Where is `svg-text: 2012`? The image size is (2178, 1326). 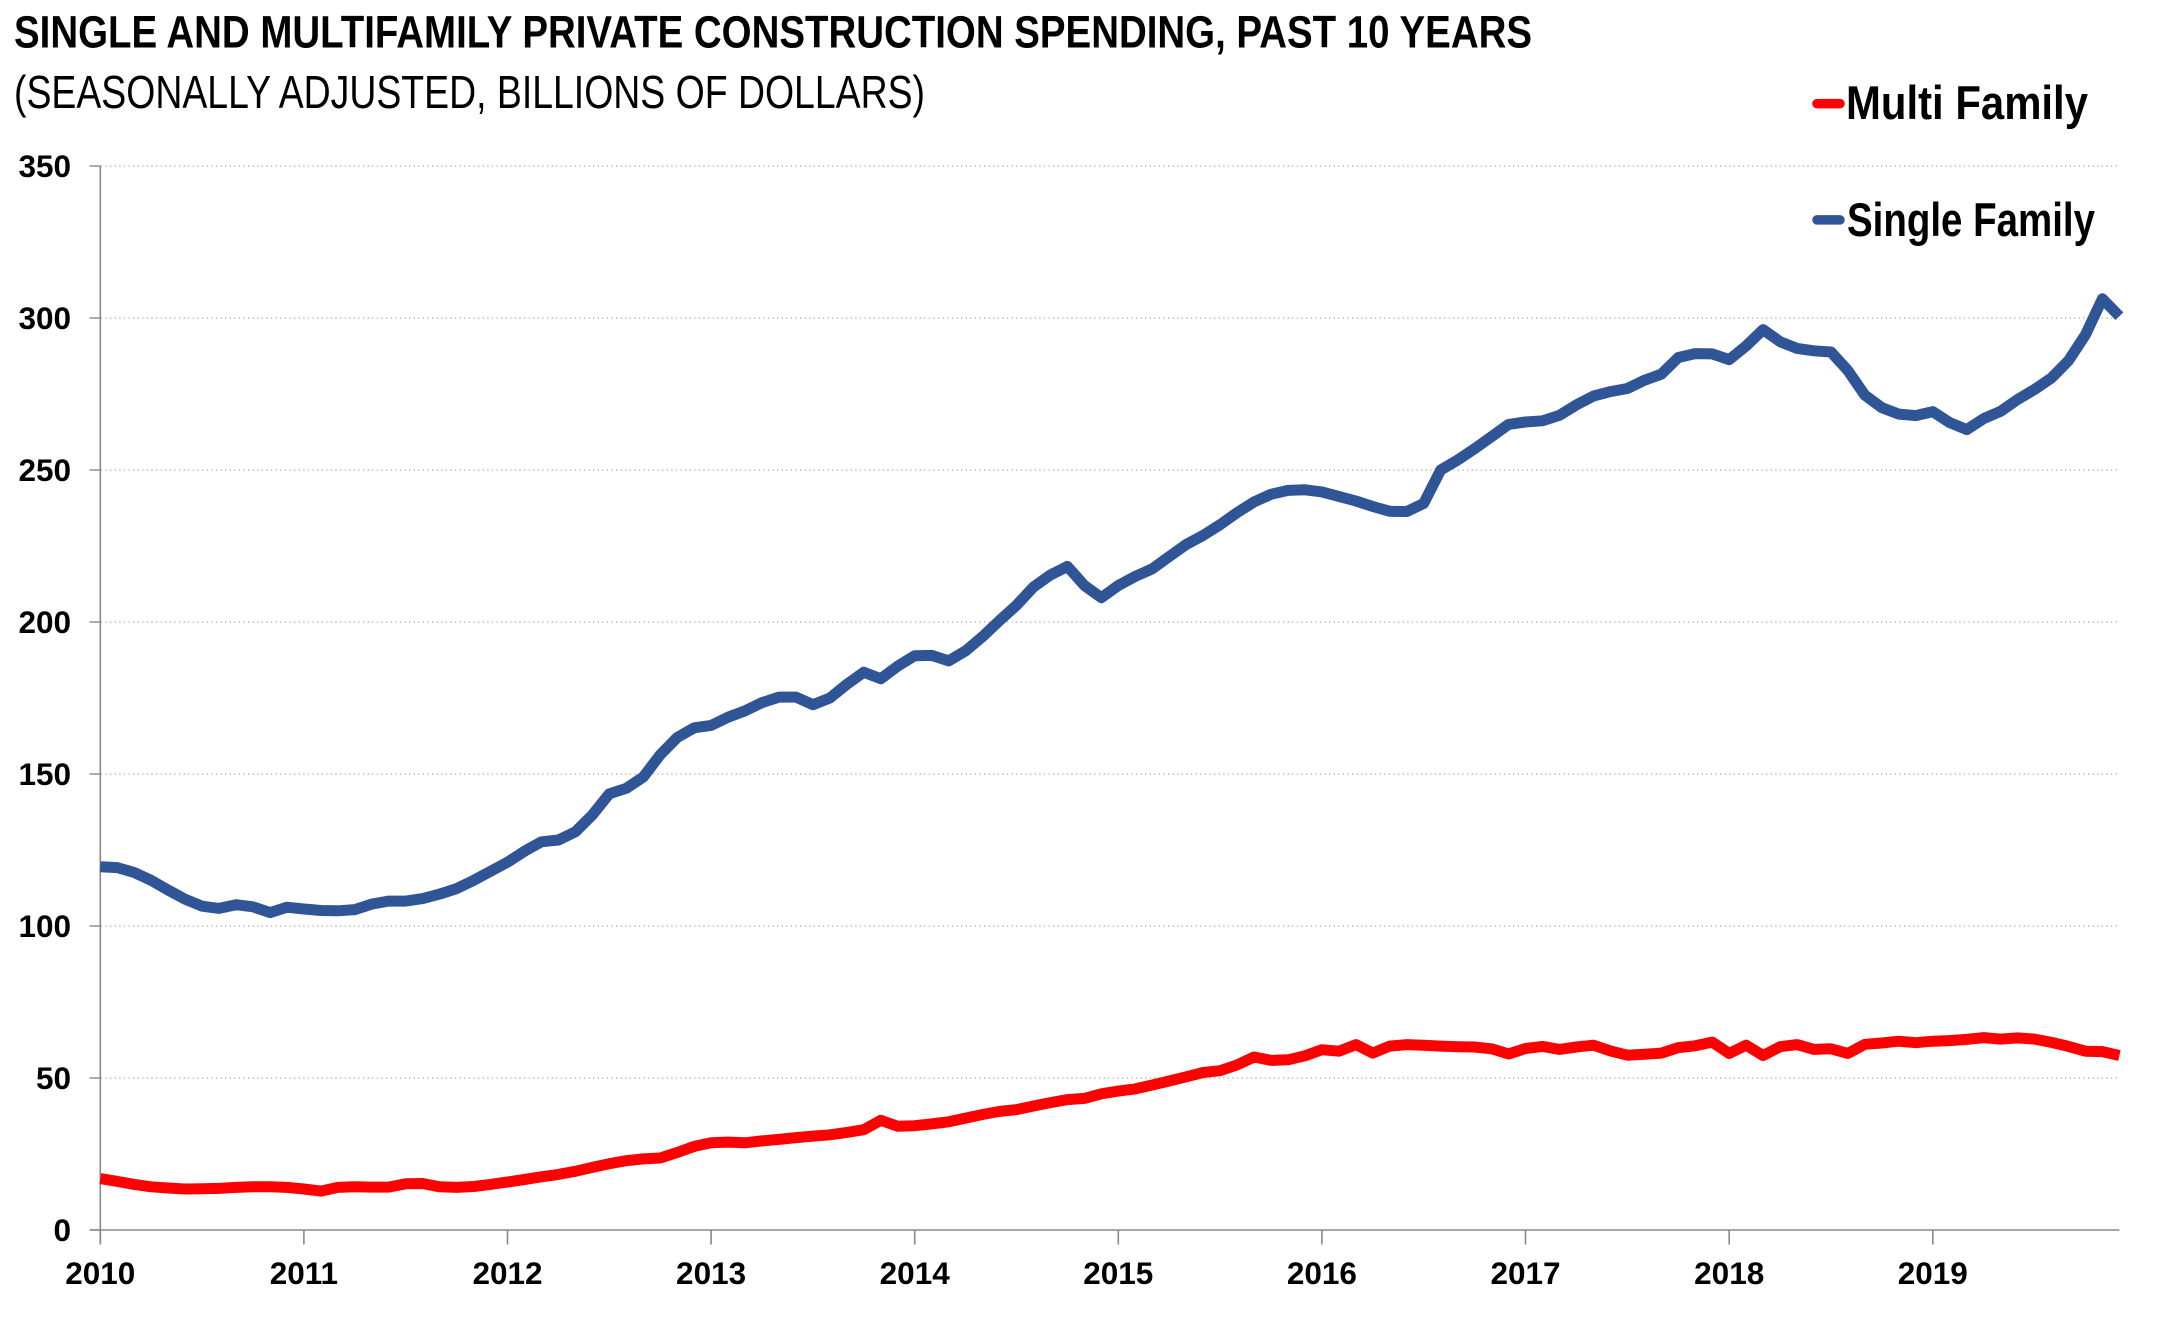 svg-text: 2012 is located at coordinates (507, 1273).